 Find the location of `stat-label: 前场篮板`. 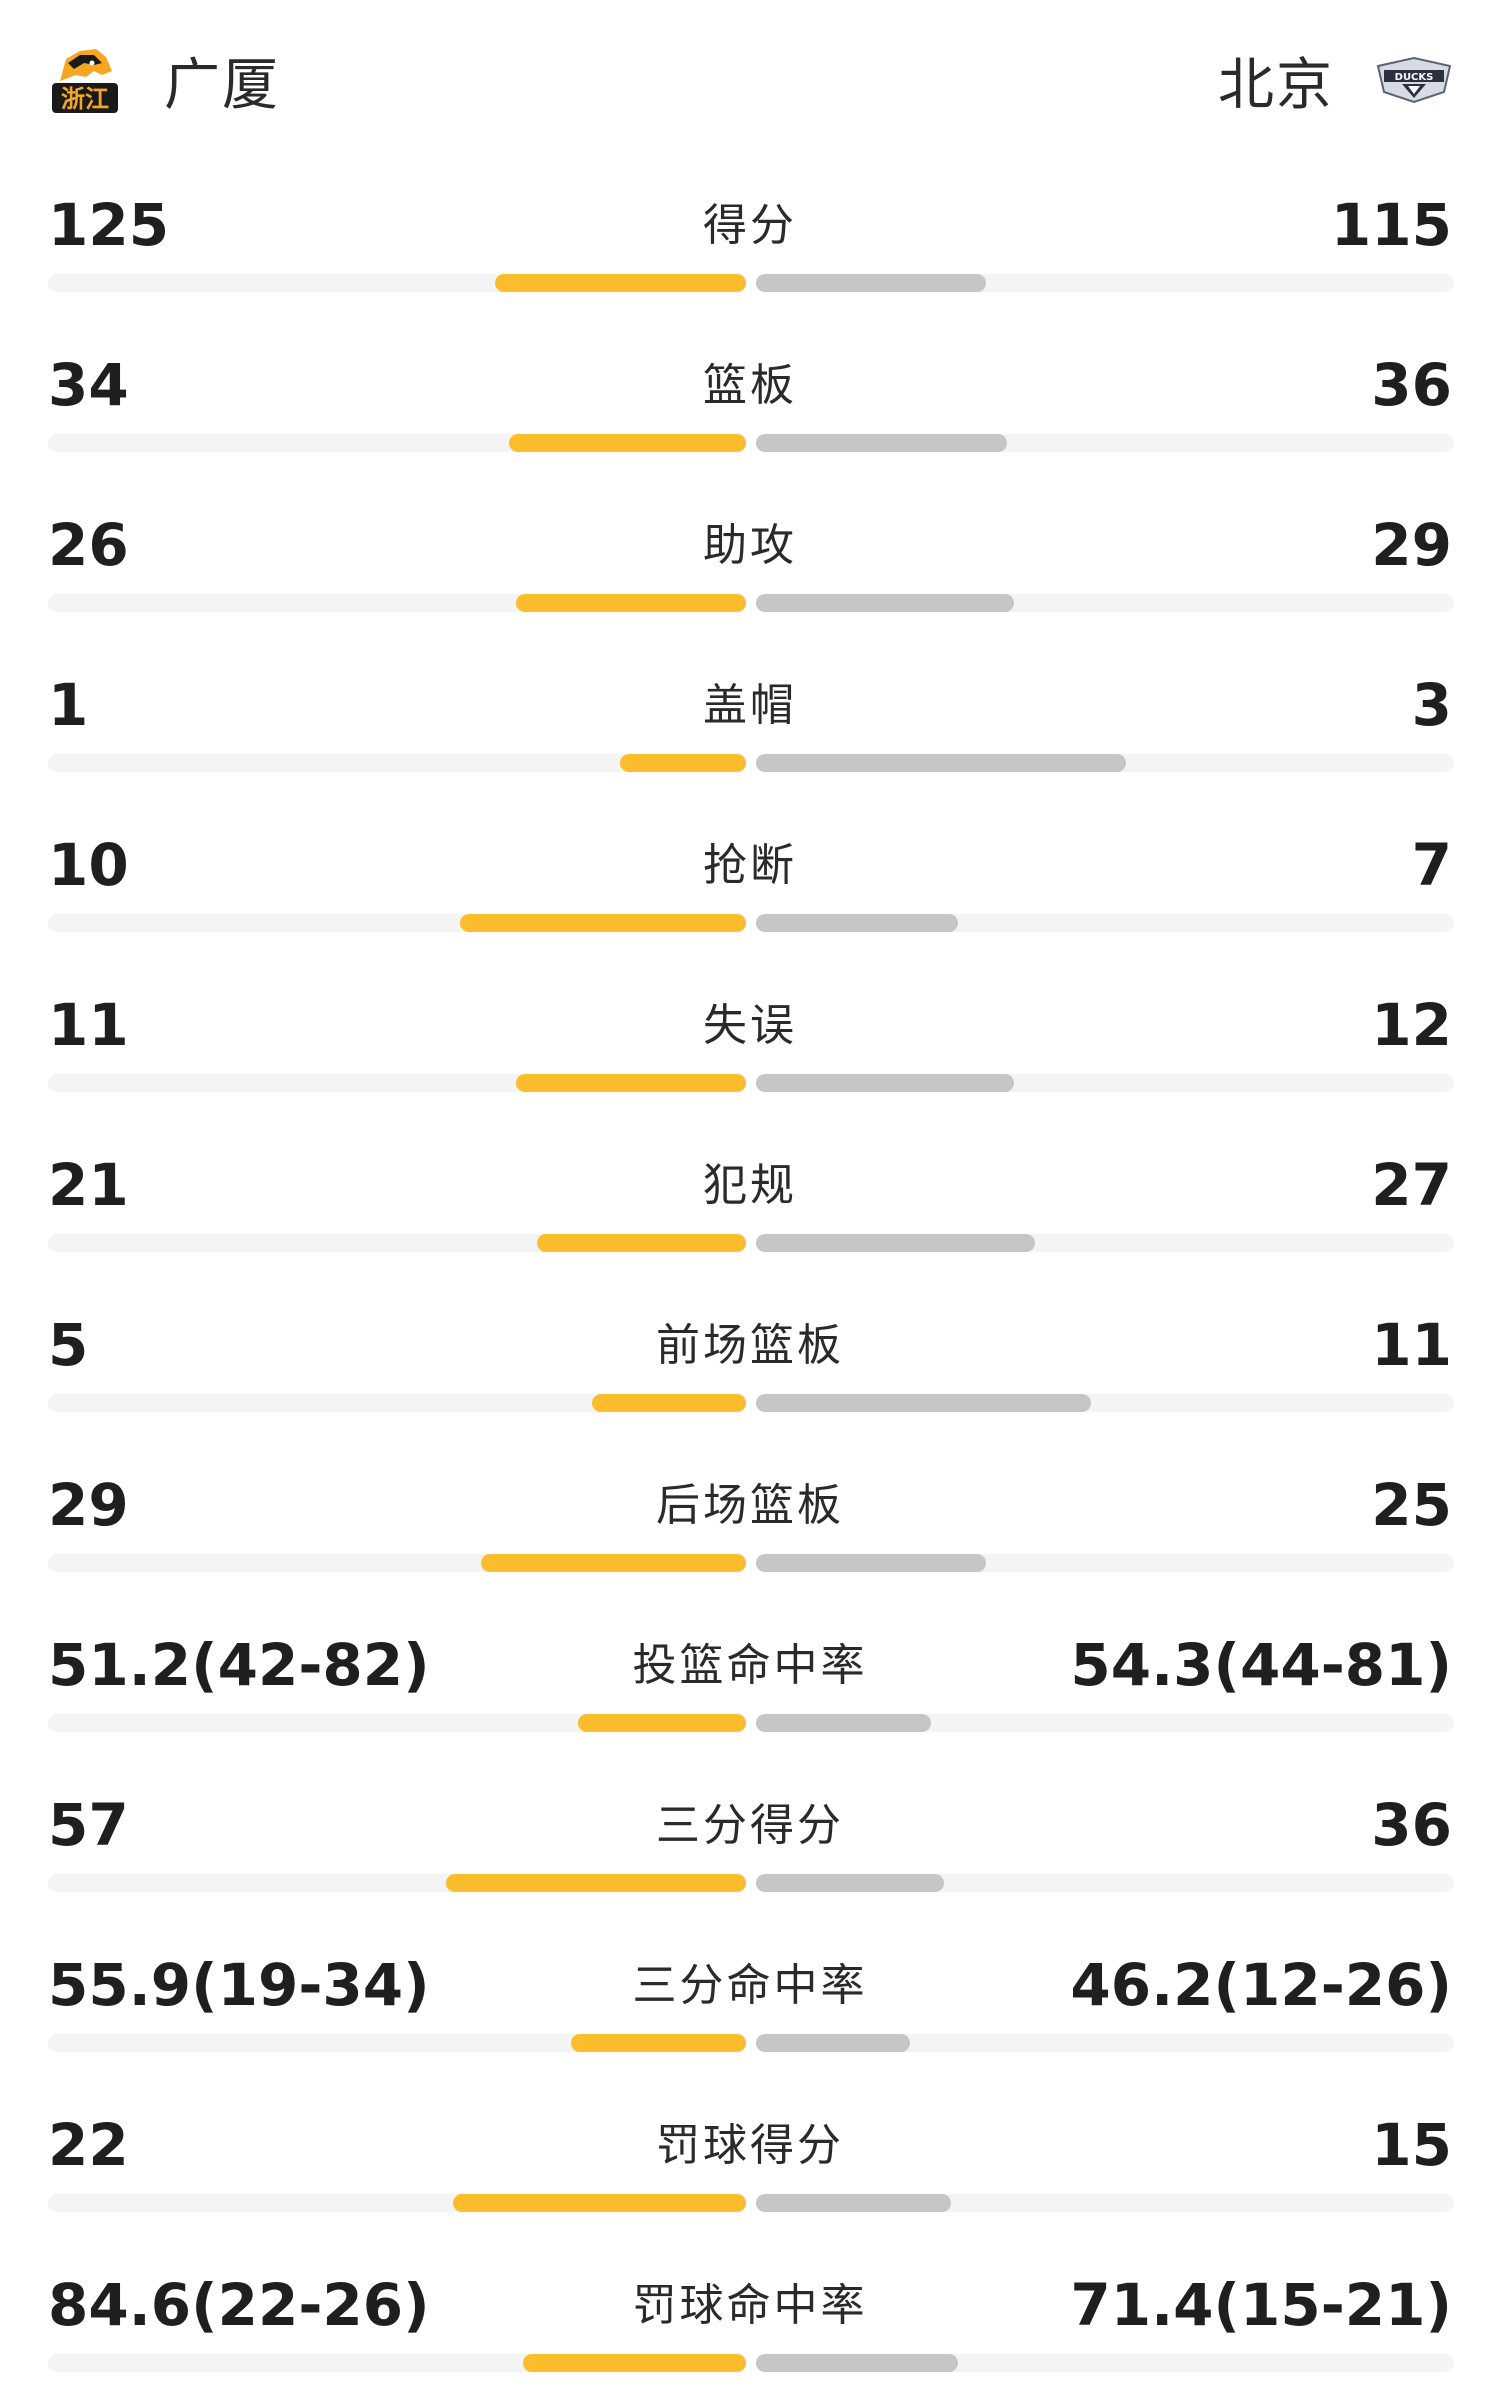

stat-label: 前场篮板 is located at coordinates (750, 1345).